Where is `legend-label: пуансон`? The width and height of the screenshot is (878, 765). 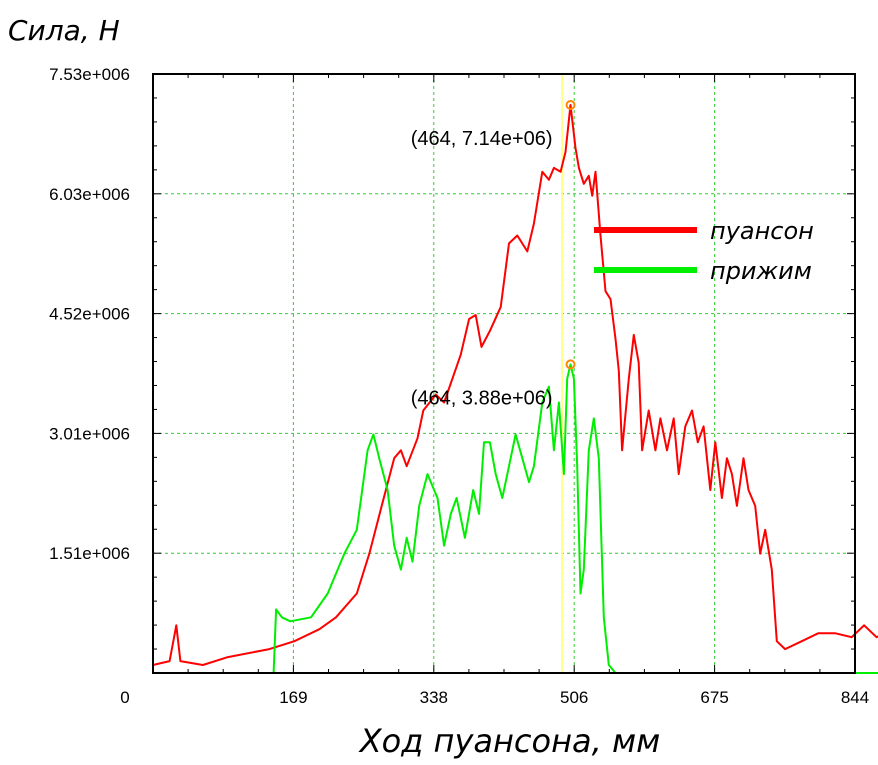
legend-label: пуансон is located at coordinates (762, 231).